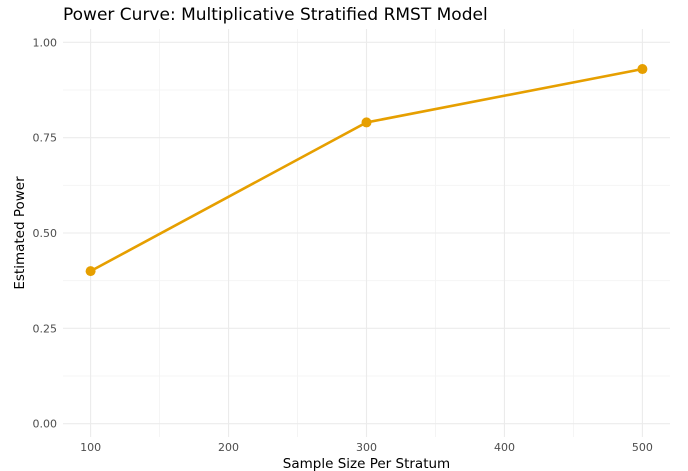  I want to click on y-tick-label: 0.00, so click(45, 424).